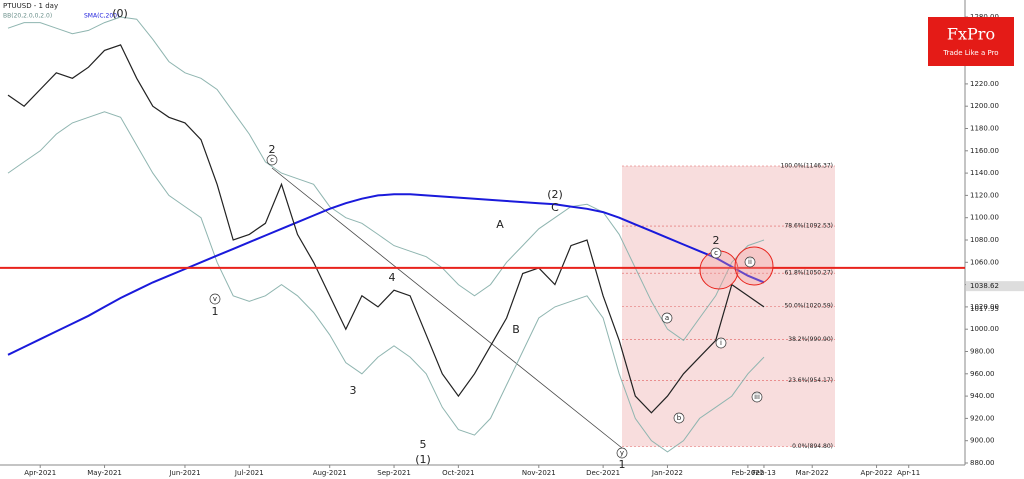 This screenshot has width=1024, height=479. What do you see at coordinates (330, 473) in the screenshot?
I see `x-tick-label: Aug-2021` at bounding box center [330, 473].